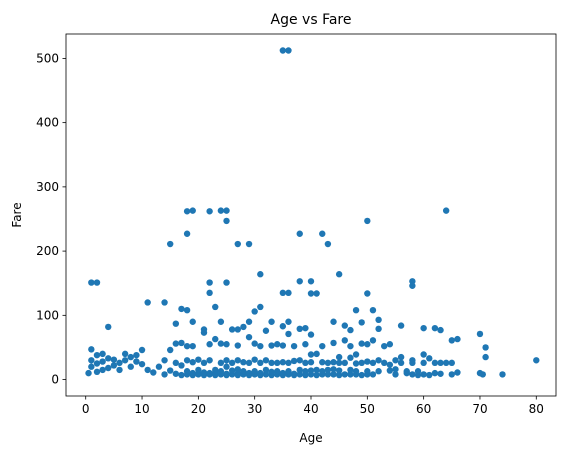 The image size is (571, 455). I want to click on x-tick-label: 20, so click(198, 409).